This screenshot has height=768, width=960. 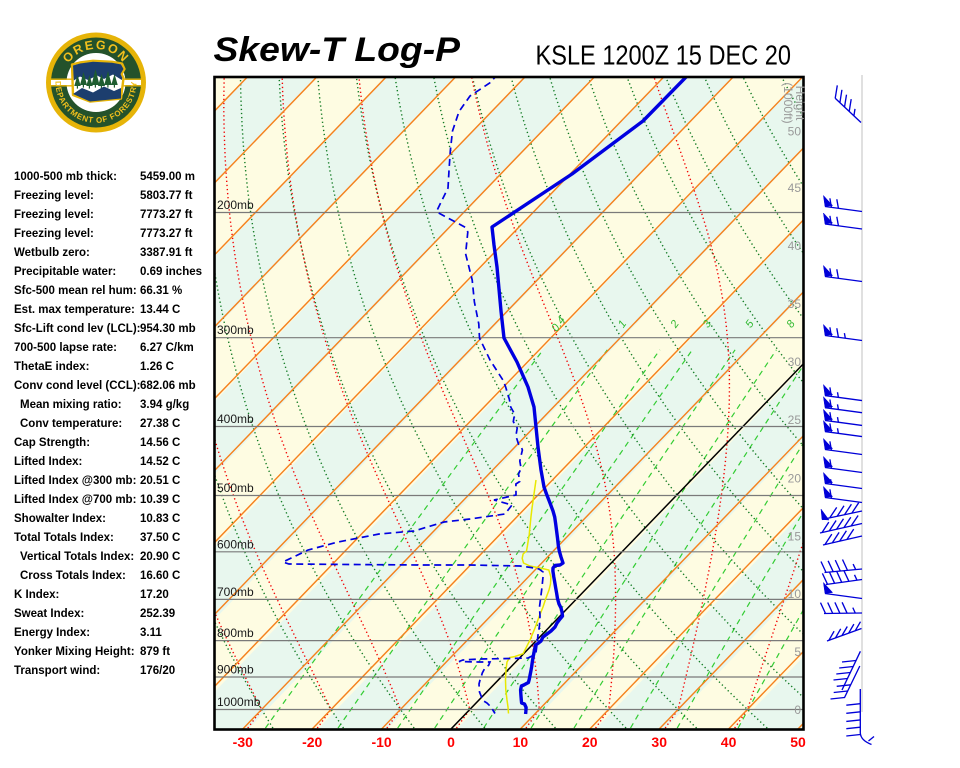 I want to click on svg-text: 200mb, so click(x=235, y=205).